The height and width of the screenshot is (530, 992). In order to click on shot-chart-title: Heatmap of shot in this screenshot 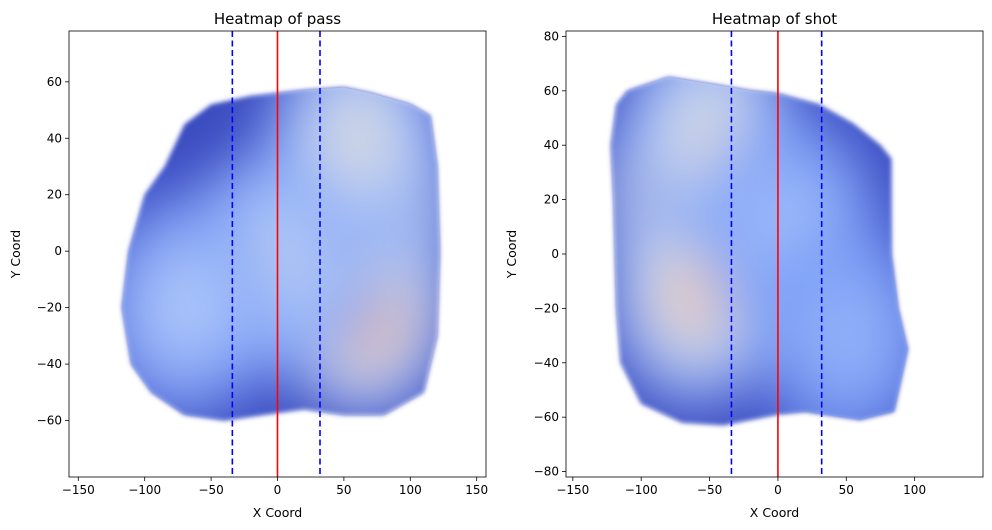, I will do `click(774, 19)`.